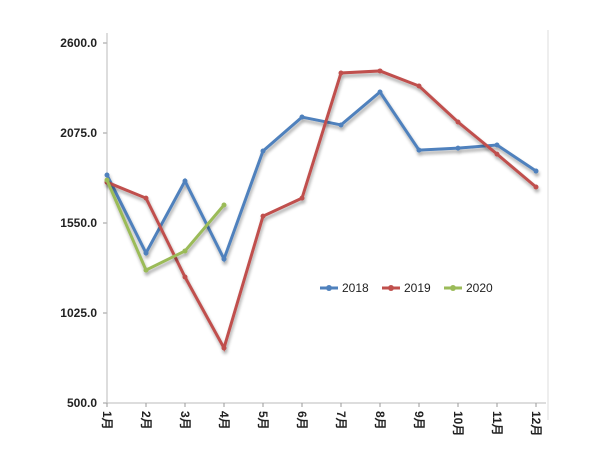  What do you see at coordinates (479, 288) in the screenshot?
I see `legend-label: 2020` at bounding box center [479, 288].